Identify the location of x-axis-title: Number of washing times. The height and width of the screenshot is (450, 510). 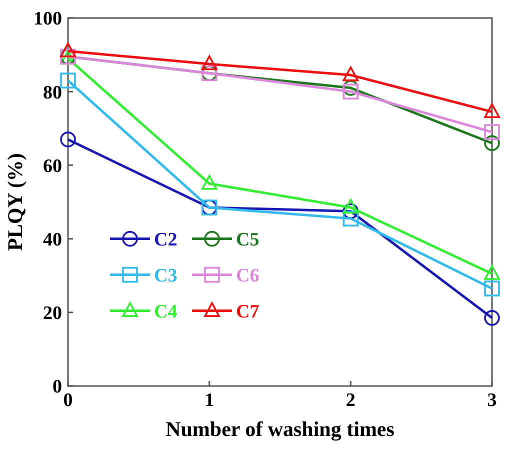
(280, 429).